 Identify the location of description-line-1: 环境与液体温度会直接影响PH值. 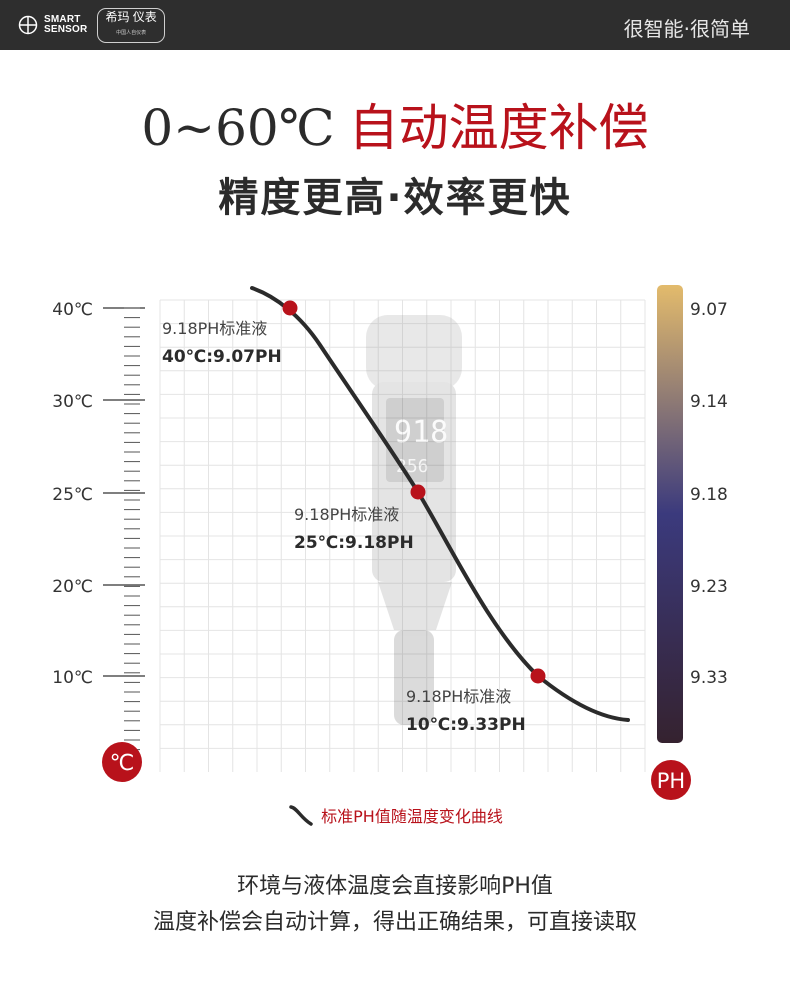
(395, 886).